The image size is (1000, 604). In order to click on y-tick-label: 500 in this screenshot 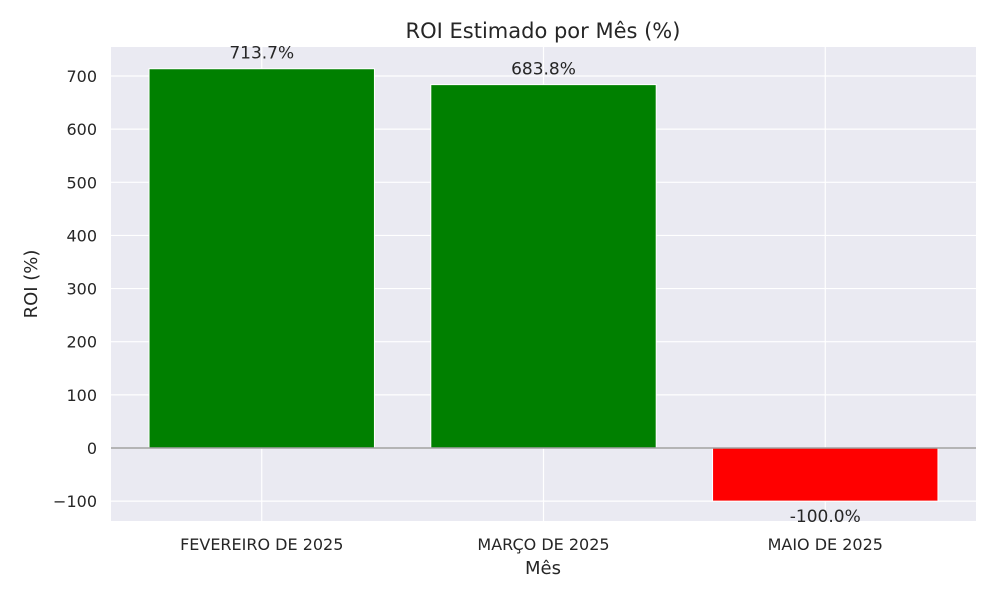, I will do `click(81, 182)`.